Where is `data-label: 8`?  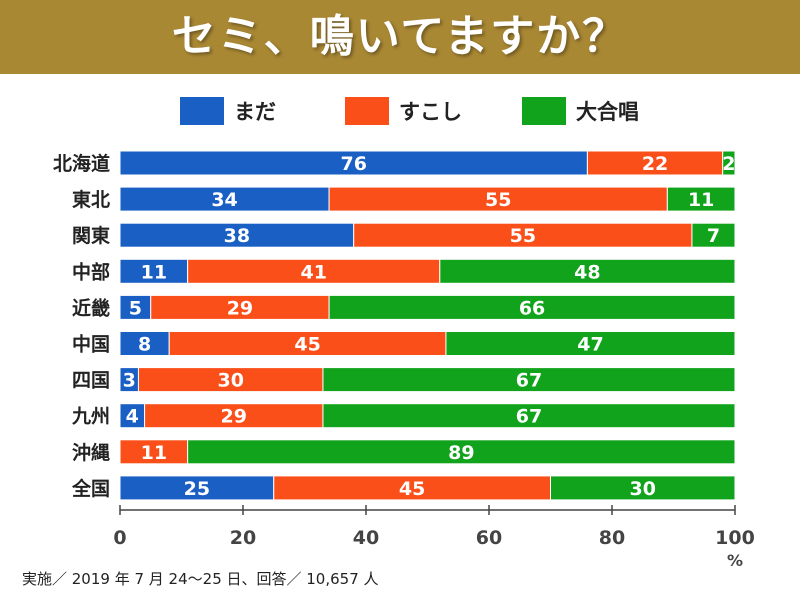 data-label: 8 is located at coordinates (144, 345).